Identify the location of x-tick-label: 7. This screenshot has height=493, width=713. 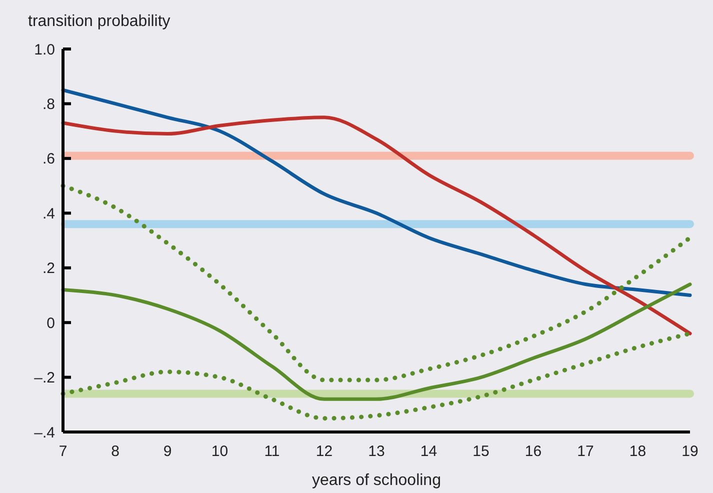
(63, 451).